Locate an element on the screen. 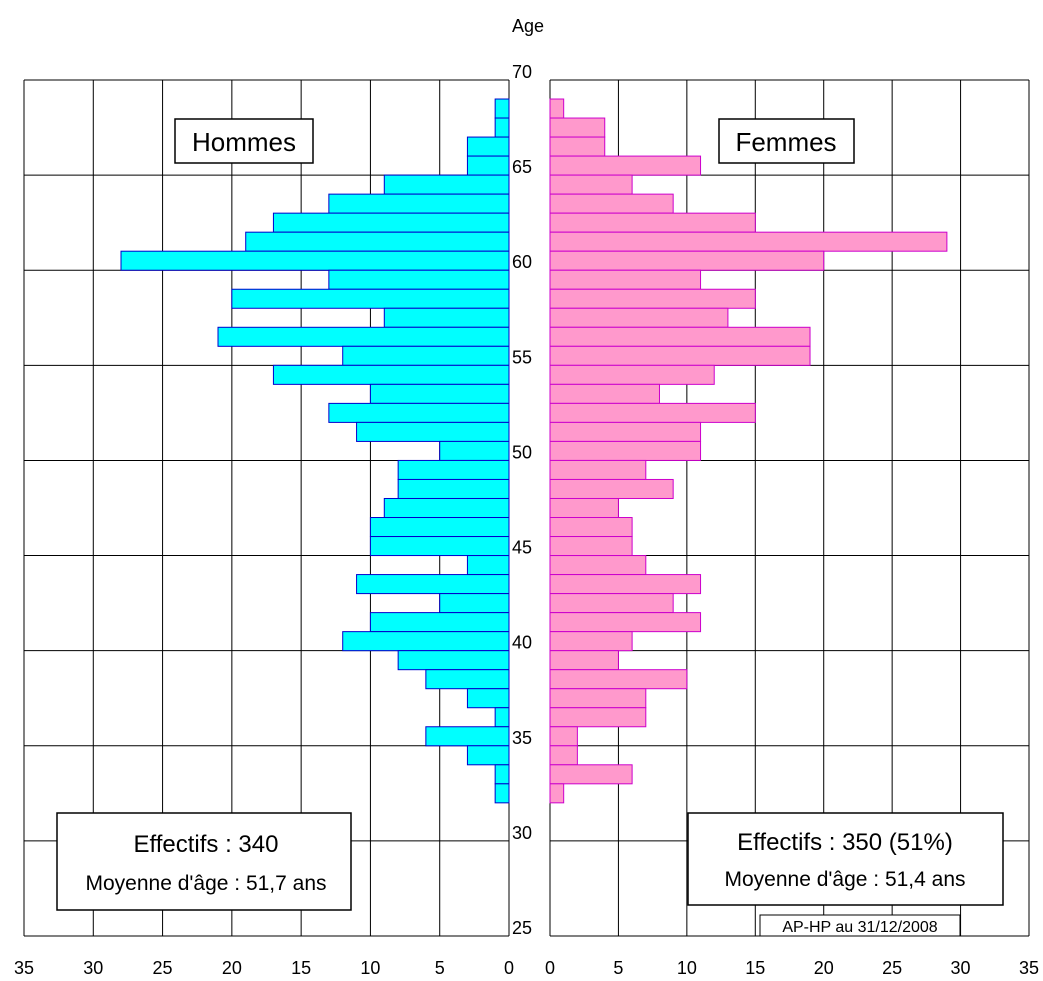 Image resolution: width=1043 pixels, height=981 pixels. x-tick-left: 35 is located at coordinates (24, 968).